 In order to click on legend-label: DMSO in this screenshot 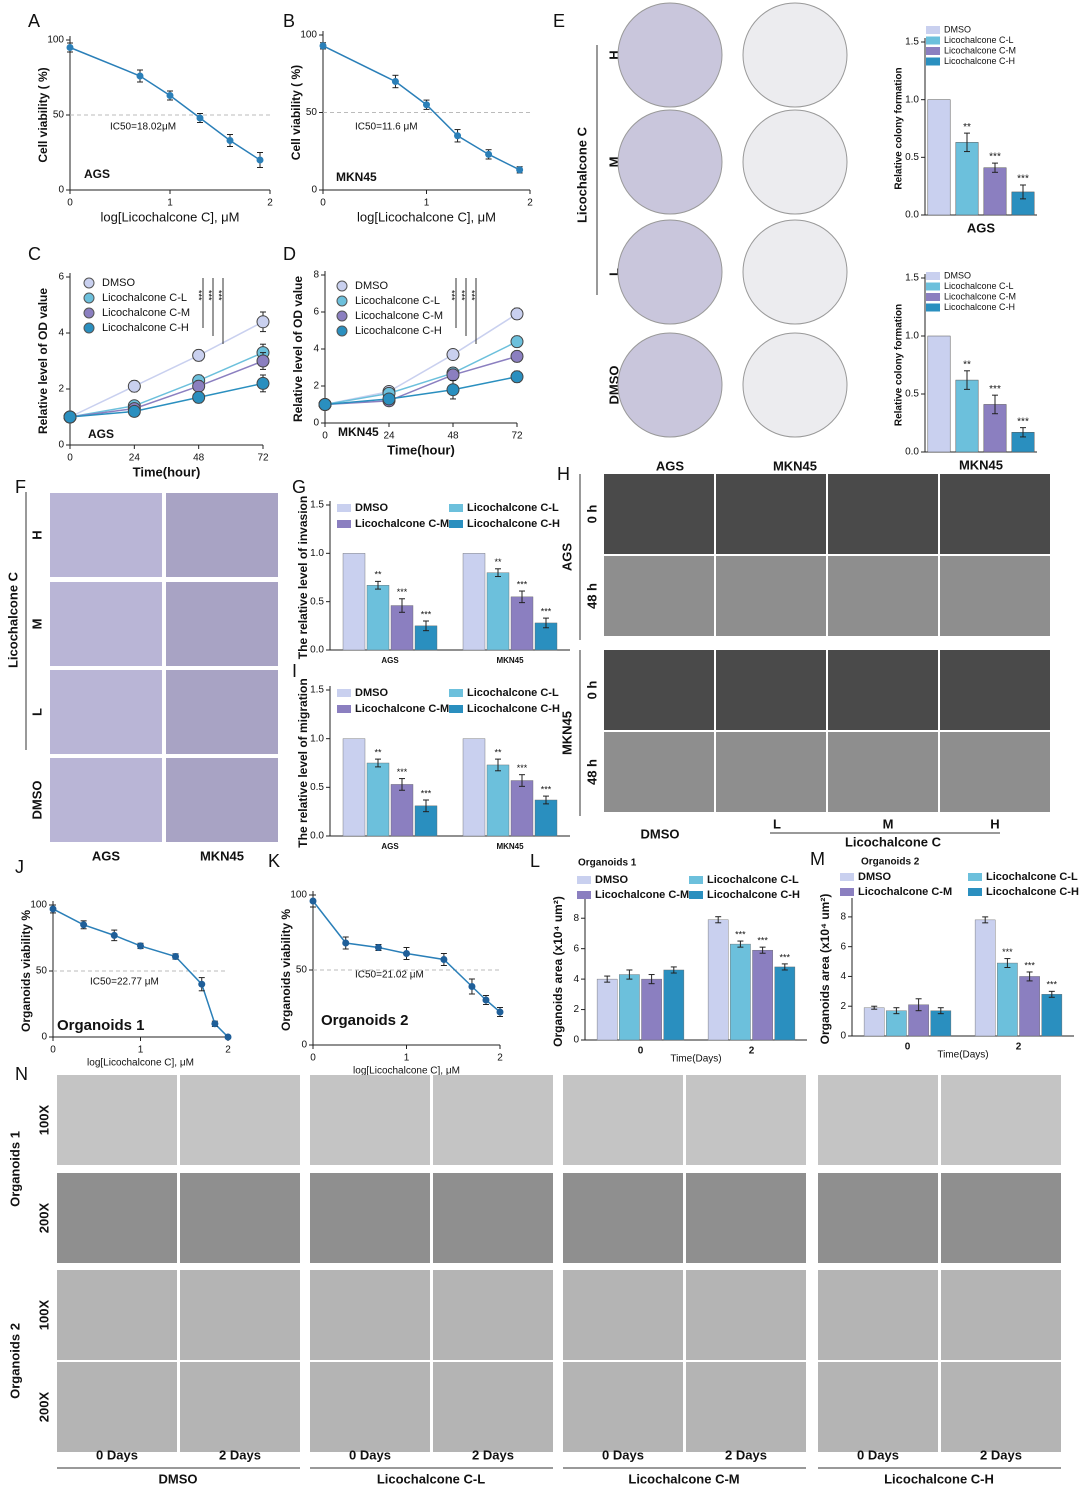, I will do `click(874, 877)`.